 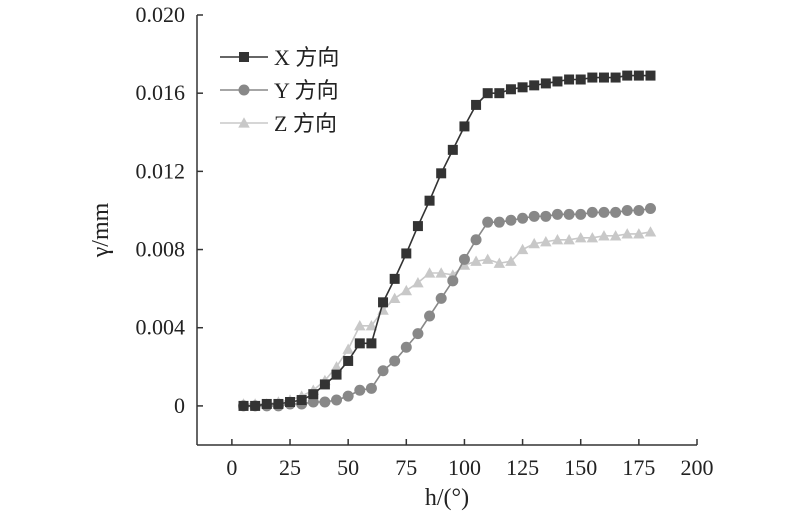 I want to click on x-tick-label: 50, so click(x=348, y=467).